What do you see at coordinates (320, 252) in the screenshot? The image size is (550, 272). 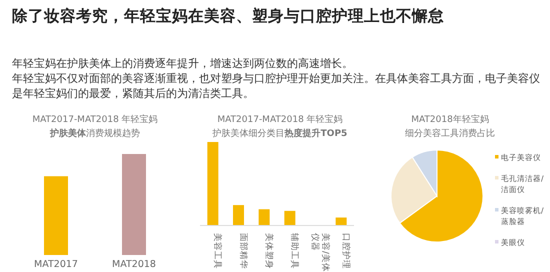 I see `x-tick-label: 美容/美体仪器` at bounding box center [320, 252].